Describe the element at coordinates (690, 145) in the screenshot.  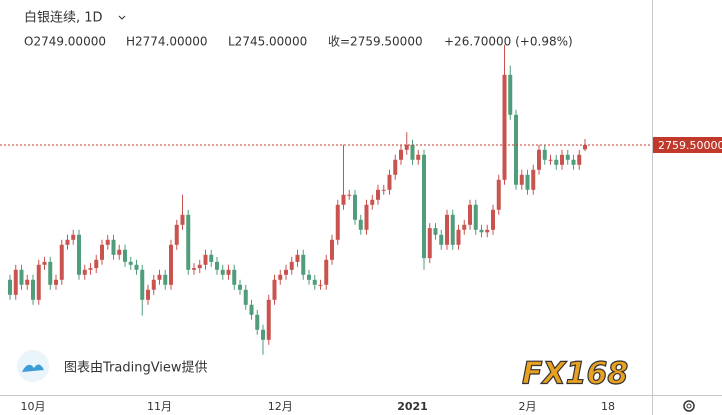
I see `last-price-label: 2759.50000` at that location.